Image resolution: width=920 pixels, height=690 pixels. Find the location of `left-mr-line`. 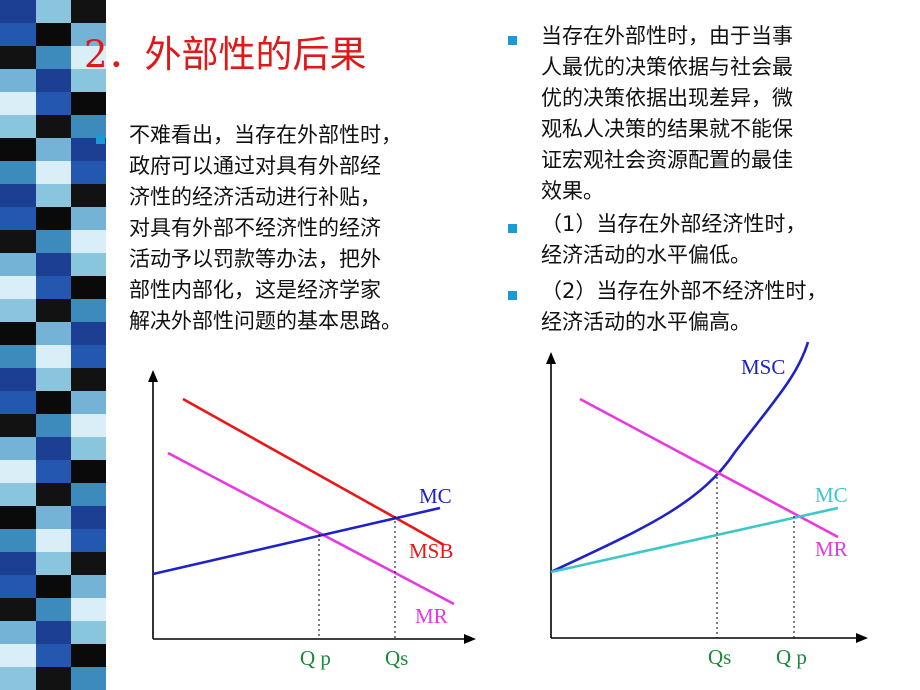

left-mr-line is located at coordinates (311, 528).